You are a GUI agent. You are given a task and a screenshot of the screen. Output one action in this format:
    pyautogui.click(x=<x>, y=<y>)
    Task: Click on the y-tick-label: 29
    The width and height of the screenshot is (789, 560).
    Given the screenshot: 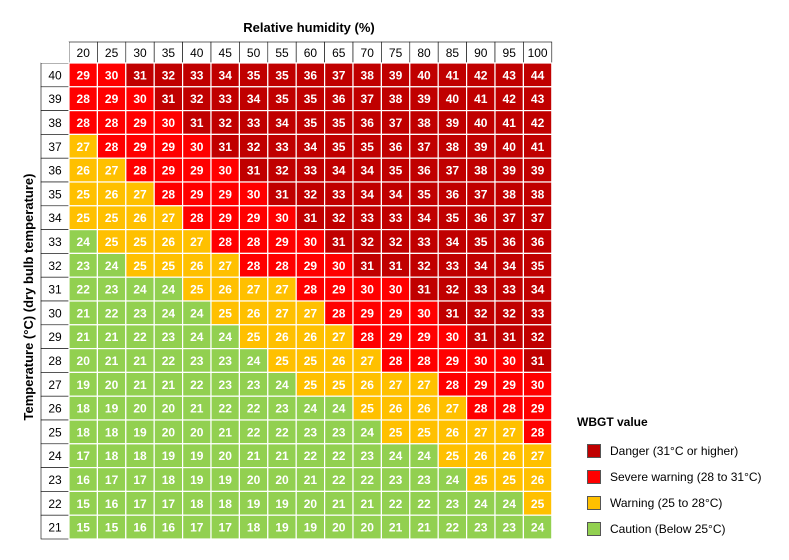 What is the action you would take?
    pyautogui.click(x=55, y=337)
    